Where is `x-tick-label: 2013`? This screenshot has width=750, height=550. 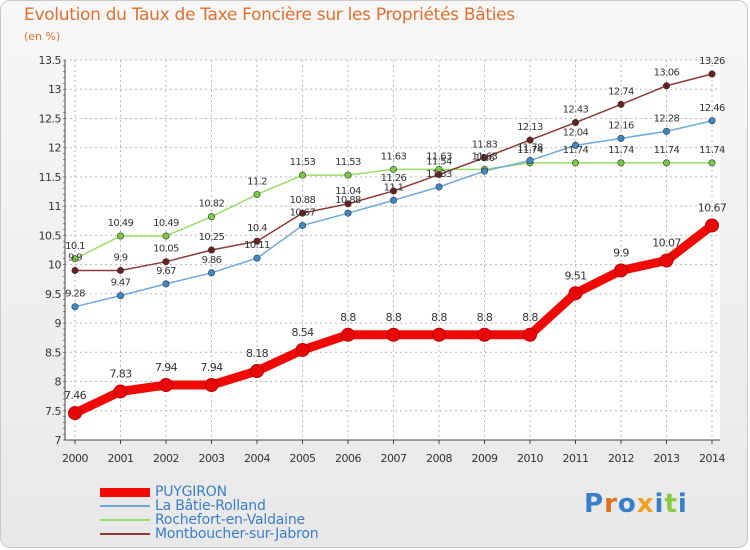 x-tick-label: 2013 is located at coordinates (667, 458).